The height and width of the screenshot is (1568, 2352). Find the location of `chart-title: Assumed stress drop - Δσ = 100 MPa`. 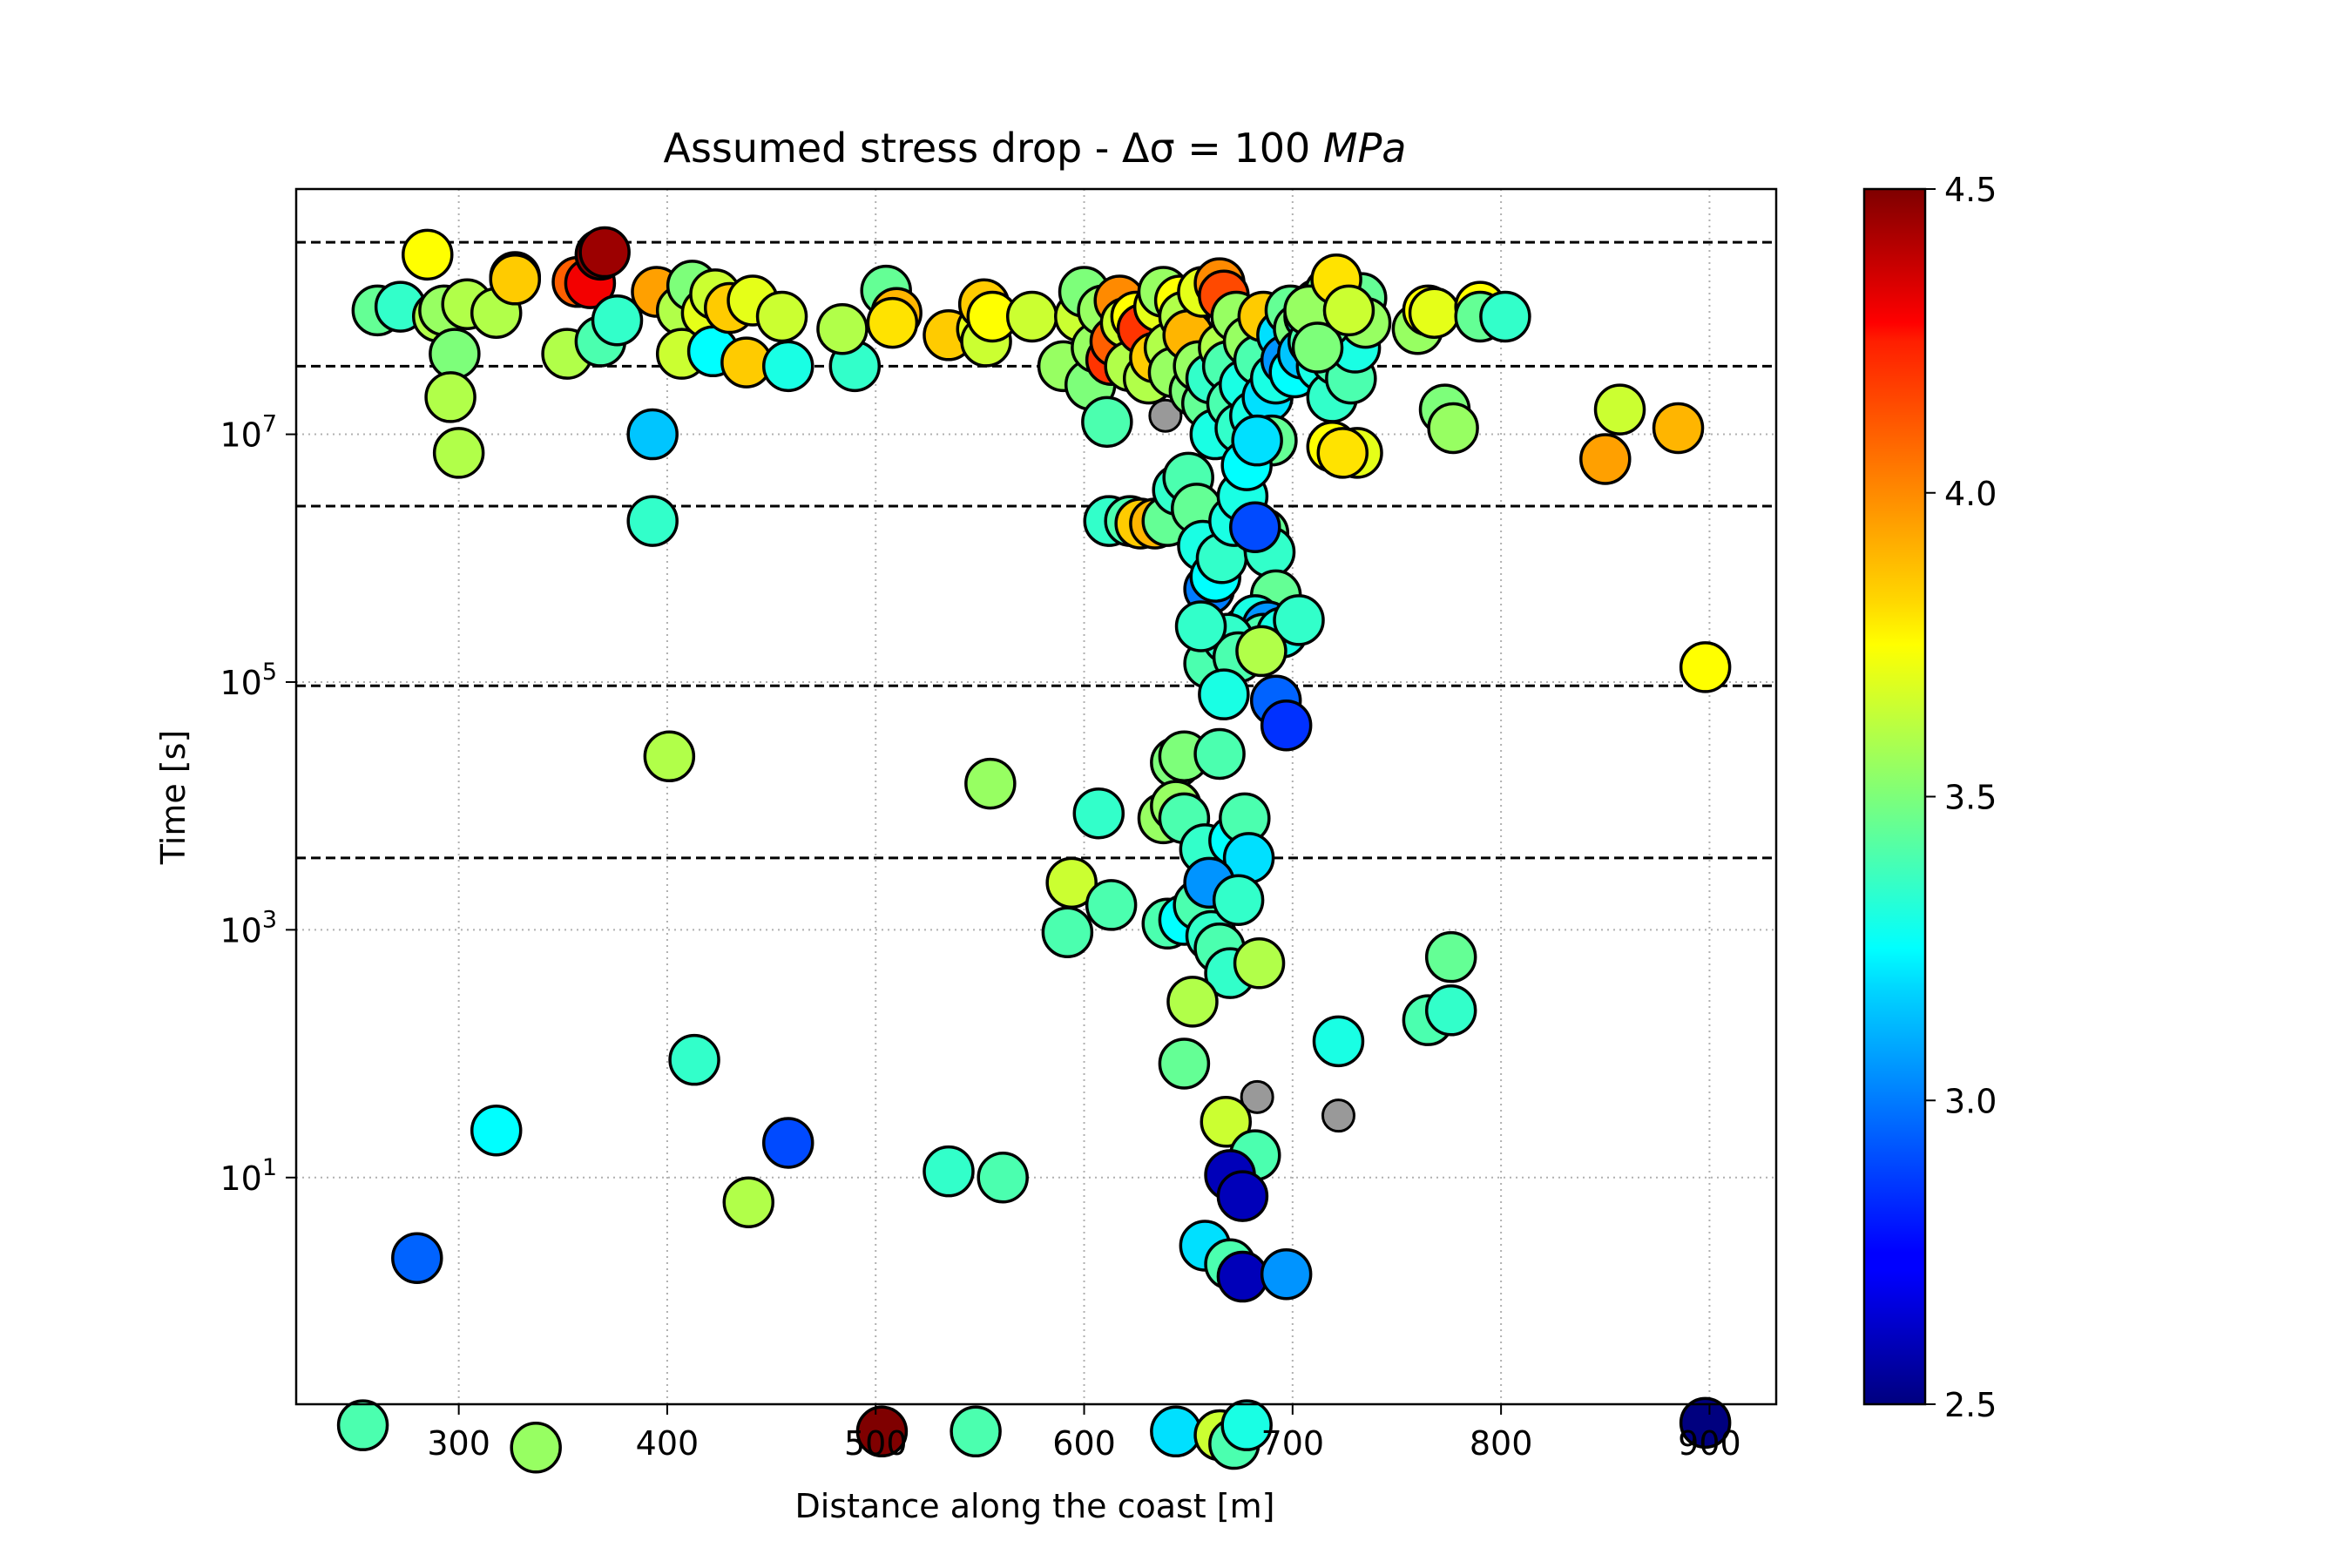

chart-title: Assumed stress drop - Δσ = 100 MPa is located at coordinates (1035, 148).